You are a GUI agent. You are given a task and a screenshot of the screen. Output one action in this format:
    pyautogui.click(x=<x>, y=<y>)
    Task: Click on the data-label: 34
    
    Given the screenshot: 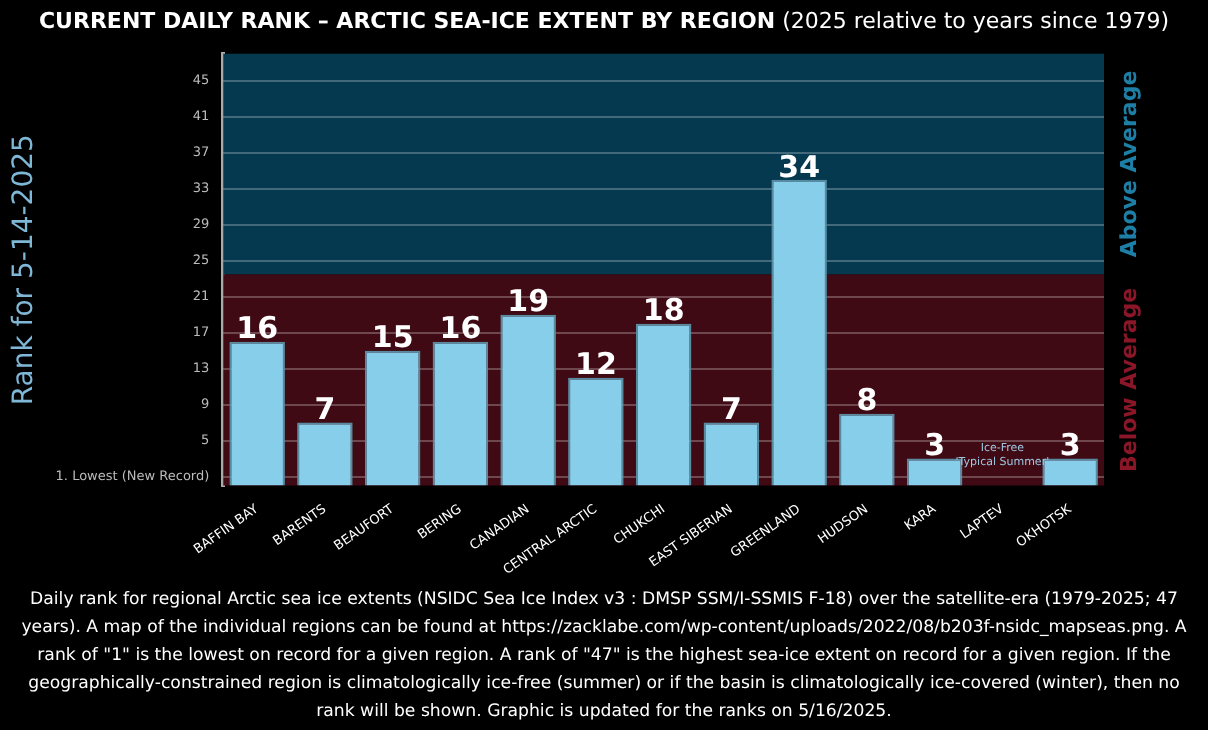 What is the action you would take?
    pyautogui.click(x=799, y=166)
    